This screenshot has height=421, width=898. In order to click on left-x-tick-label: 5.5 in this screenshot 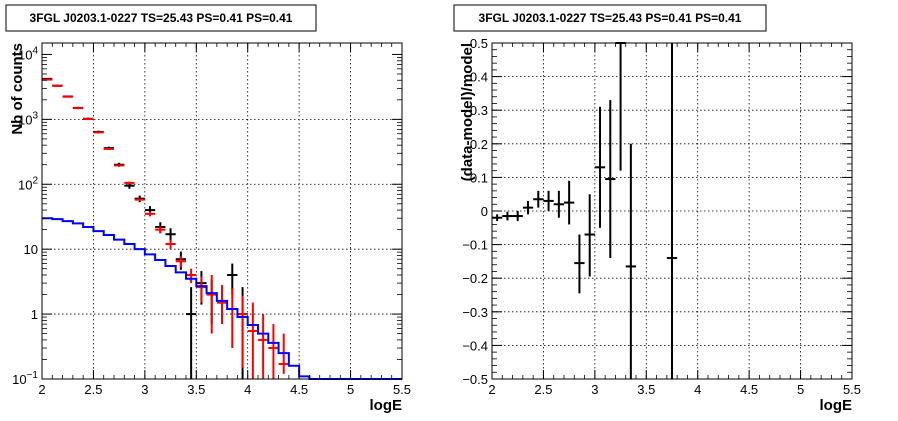, I will do `click(402, 389)`.